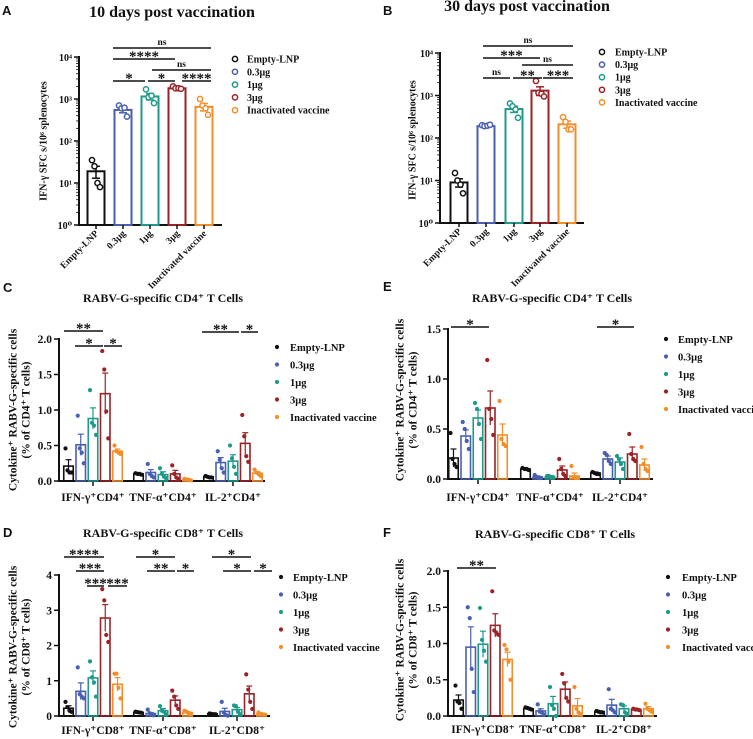 The image size is (753, 739). I want to click on y-tick-label: 1.0, so click(434, 645).